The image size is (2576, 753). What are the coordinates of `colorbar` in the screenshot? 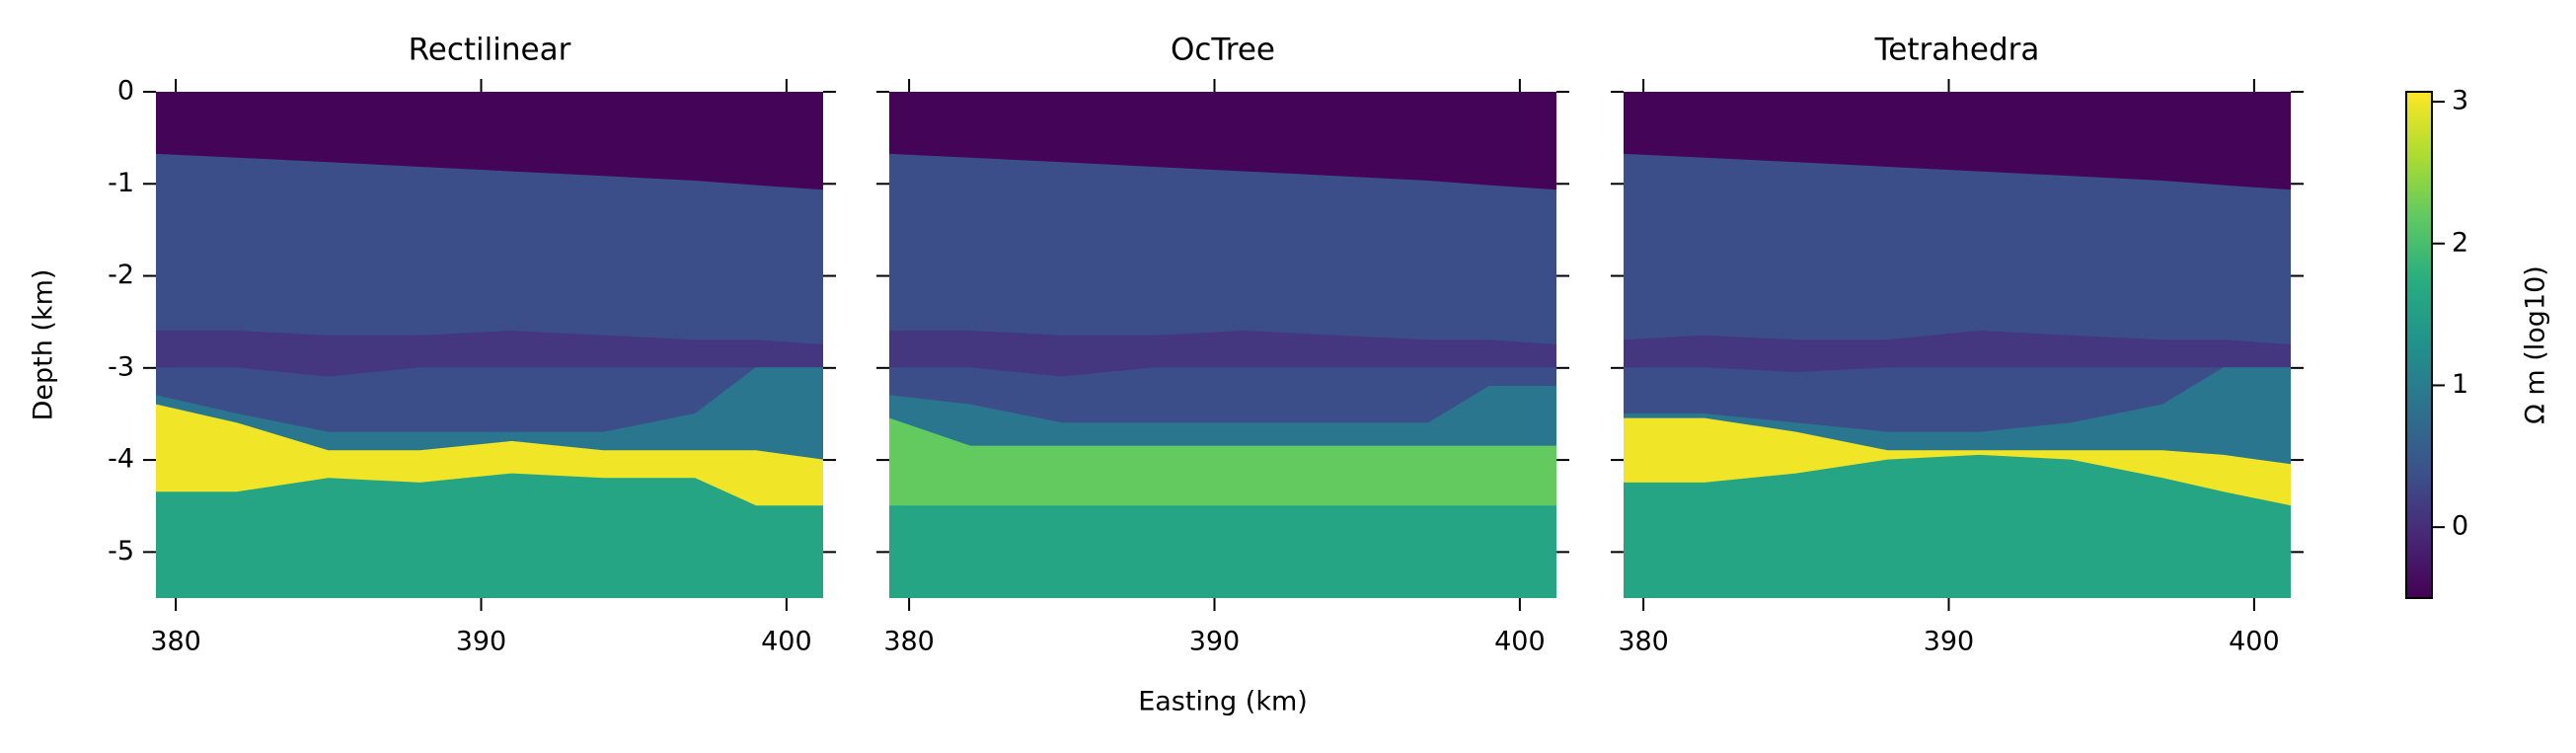 It's located at (2419, 345).